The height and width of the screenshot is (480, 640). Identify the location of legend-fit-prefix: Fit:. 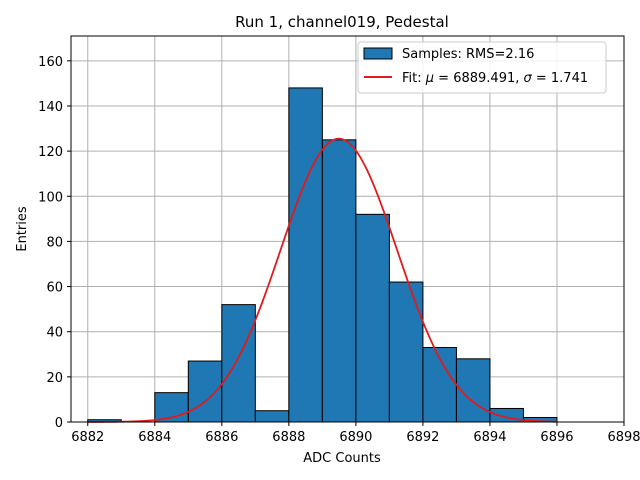
(414, 78).